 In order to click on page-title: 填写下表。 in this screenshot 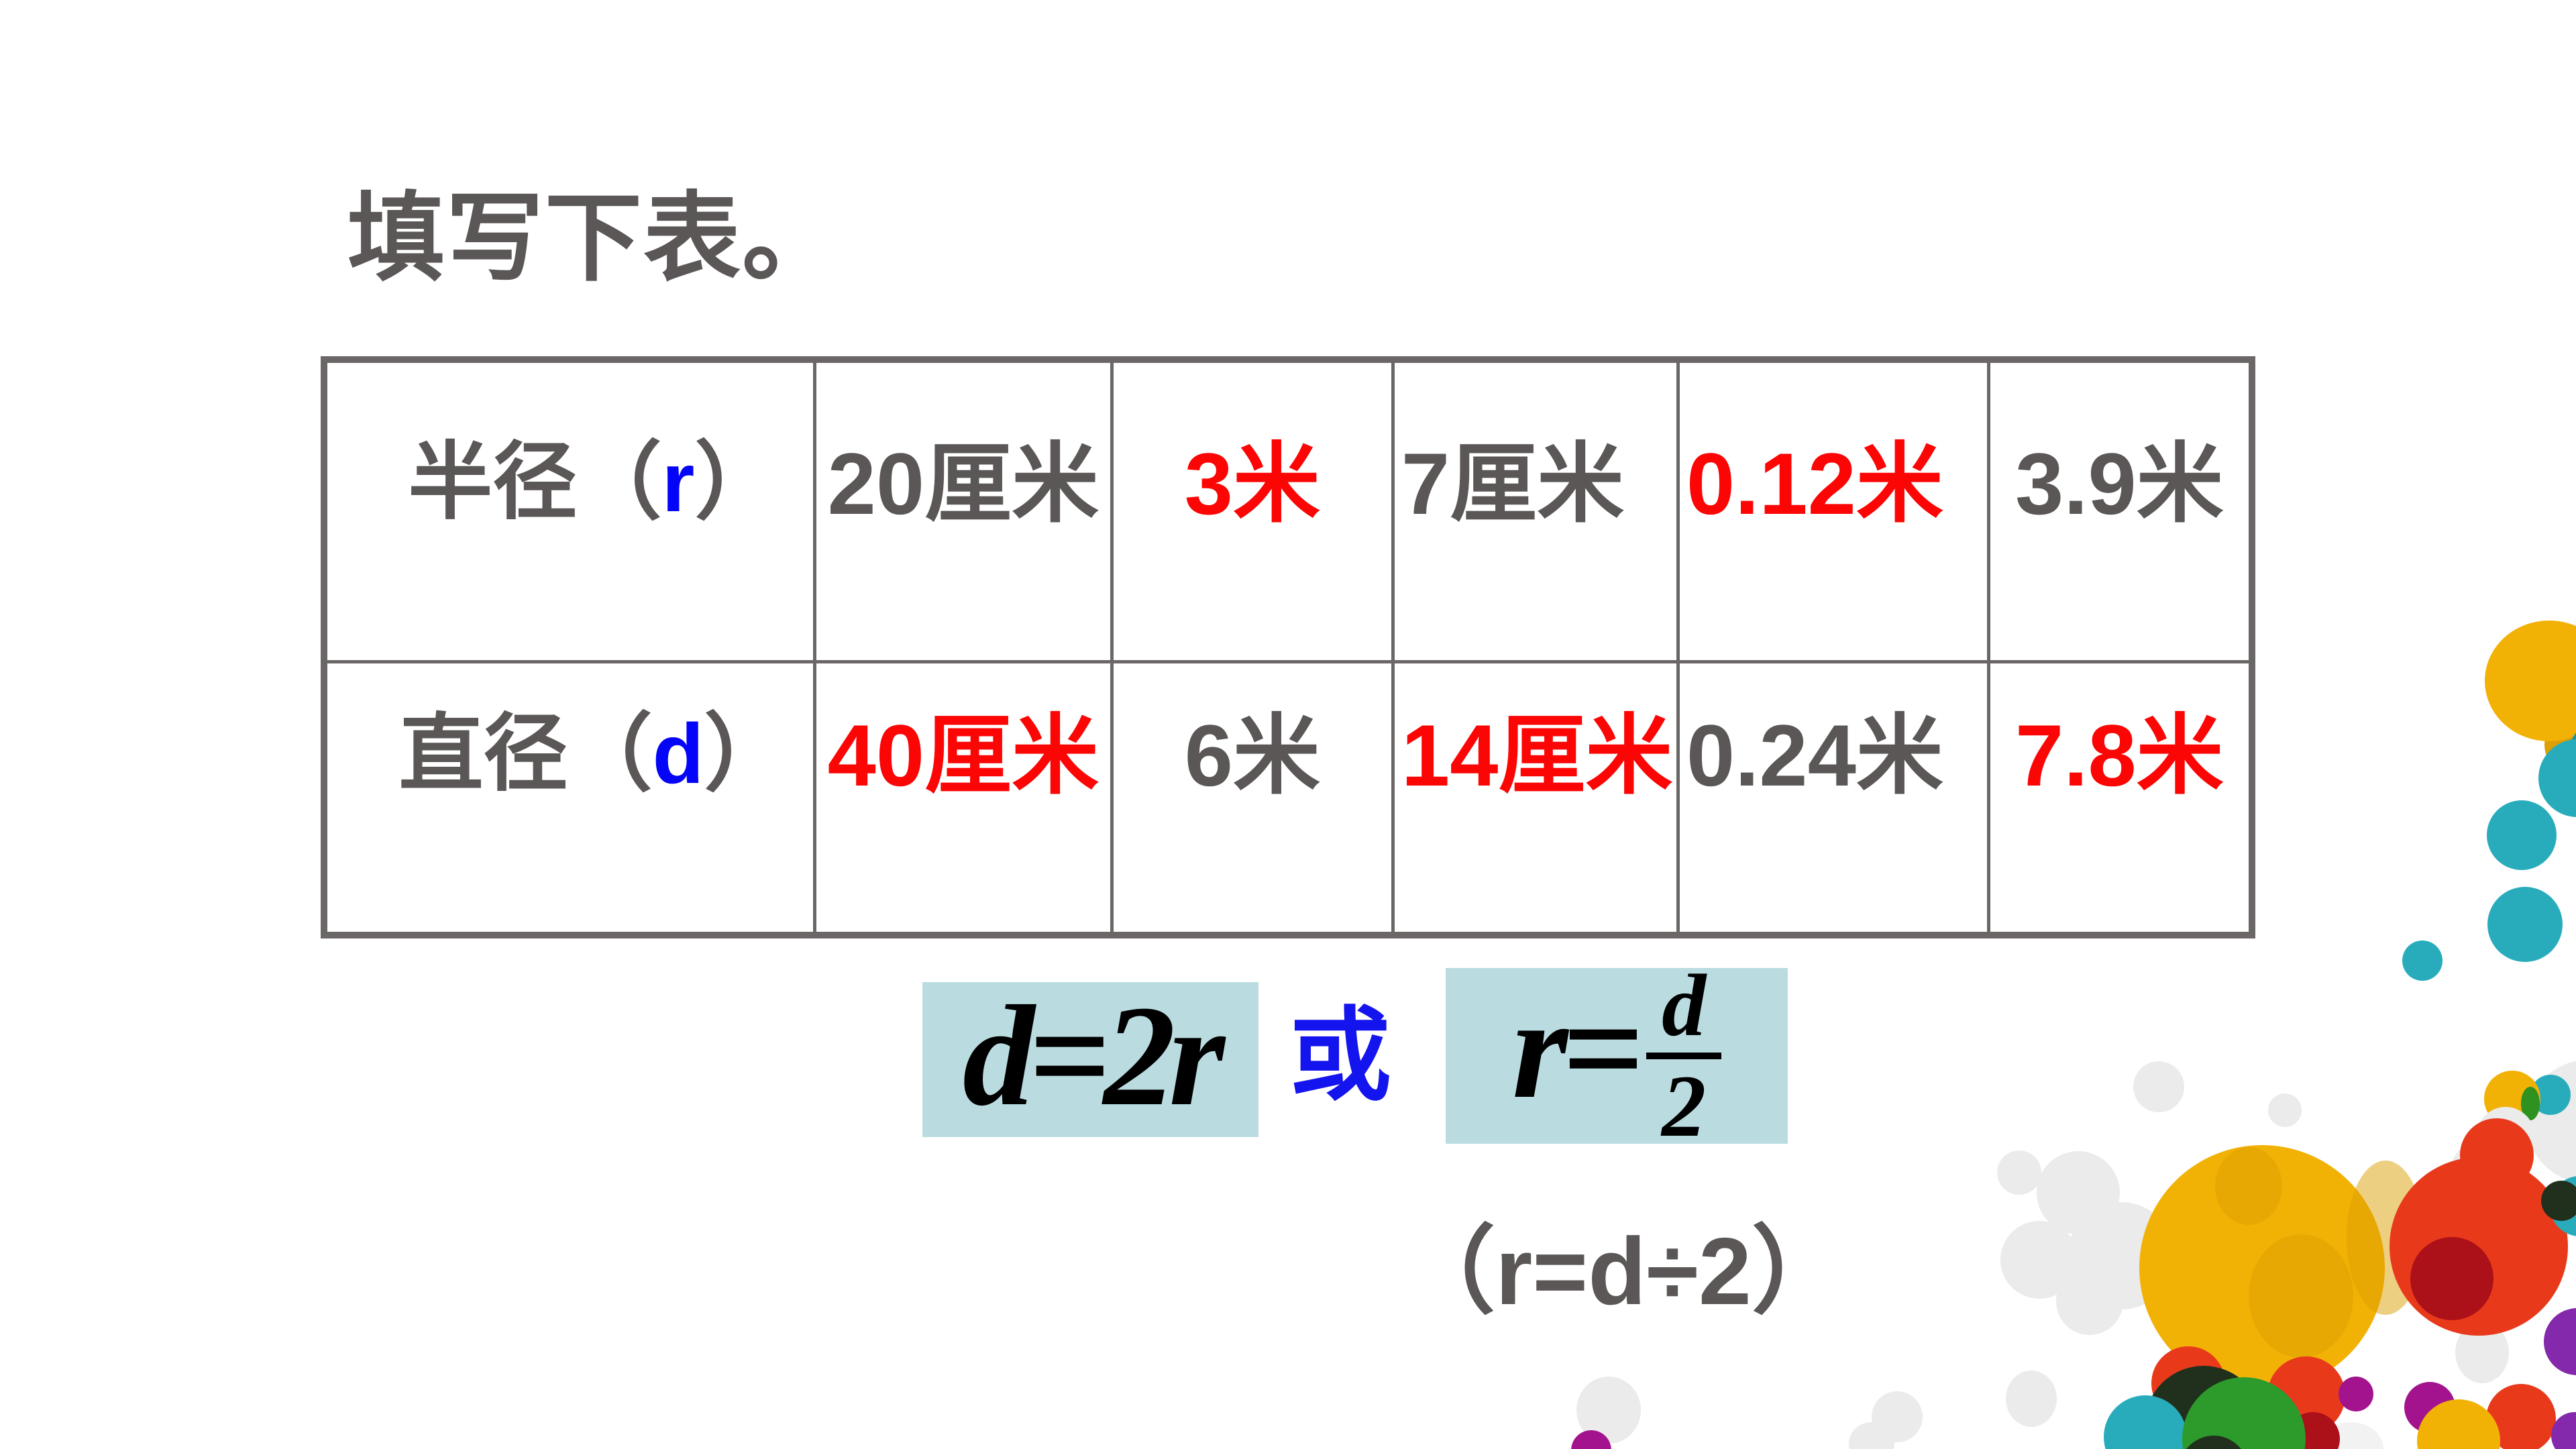, I will do `click(594, 238)`.